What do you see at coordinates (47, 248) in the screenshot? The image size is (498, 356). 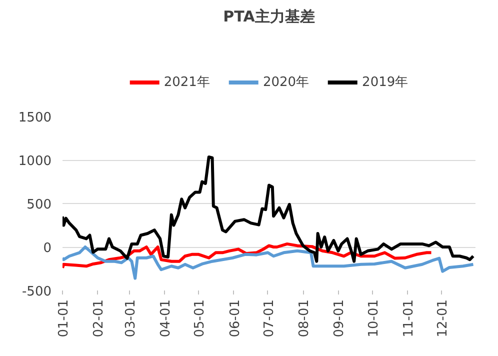 I see `y-tick-label: 0` at bounding box center [47, 248].